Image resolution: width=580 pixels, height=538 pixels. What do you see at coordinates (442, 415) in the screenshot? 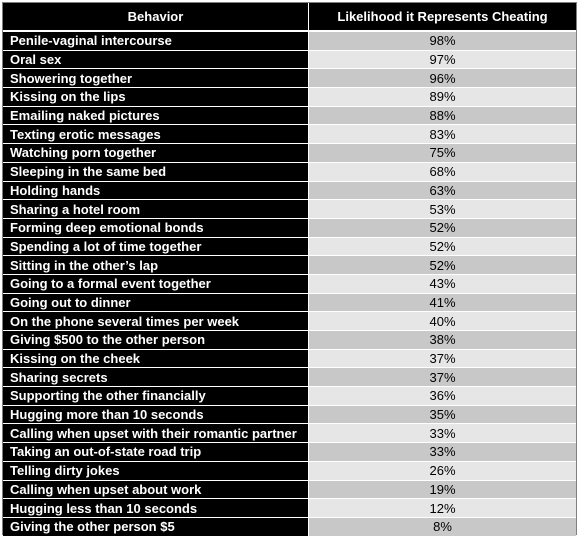
I see `likelihood-cell: 35%` at bounding box center [442, 415].